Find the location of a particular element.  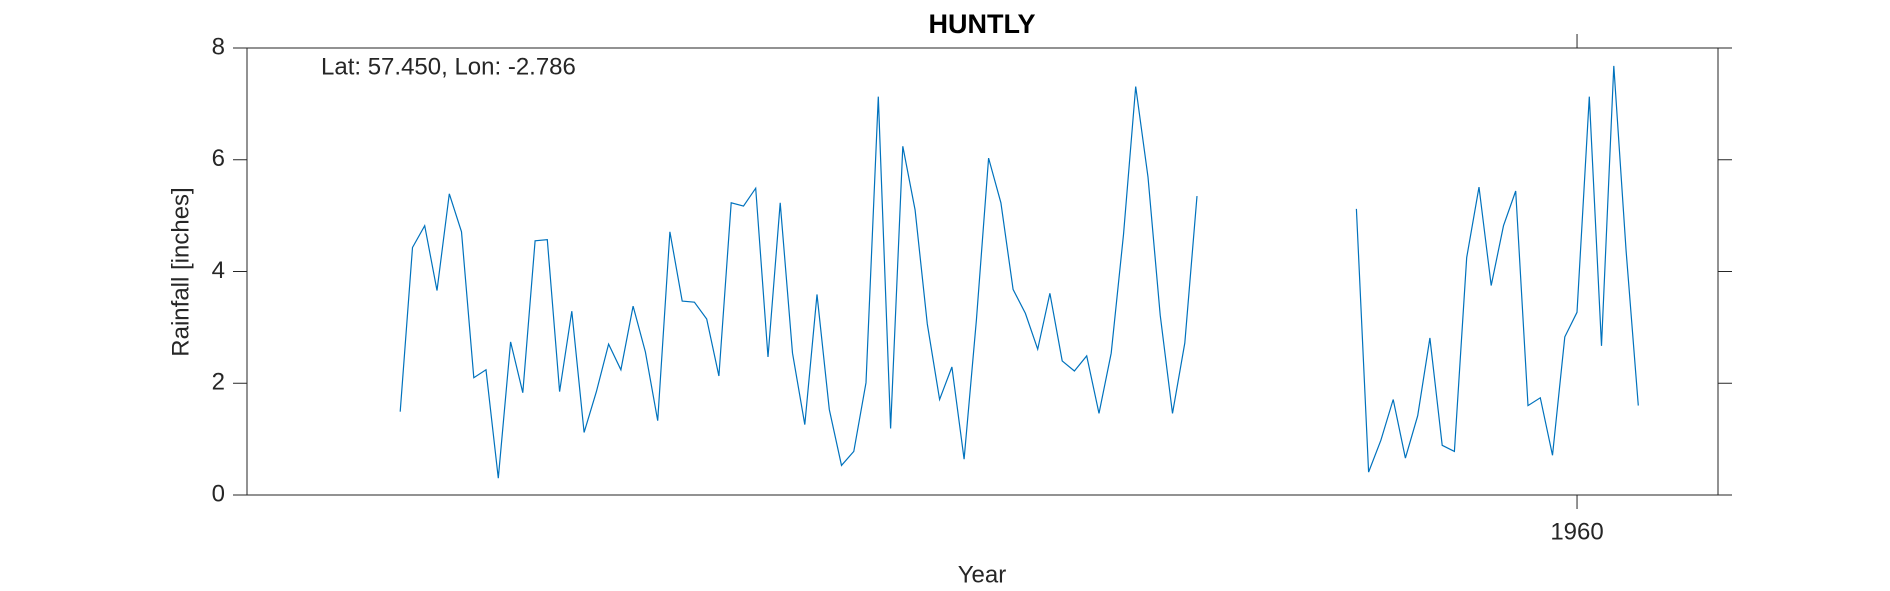

x-tick-label: 1960 is located at coordinates (1576, 531).